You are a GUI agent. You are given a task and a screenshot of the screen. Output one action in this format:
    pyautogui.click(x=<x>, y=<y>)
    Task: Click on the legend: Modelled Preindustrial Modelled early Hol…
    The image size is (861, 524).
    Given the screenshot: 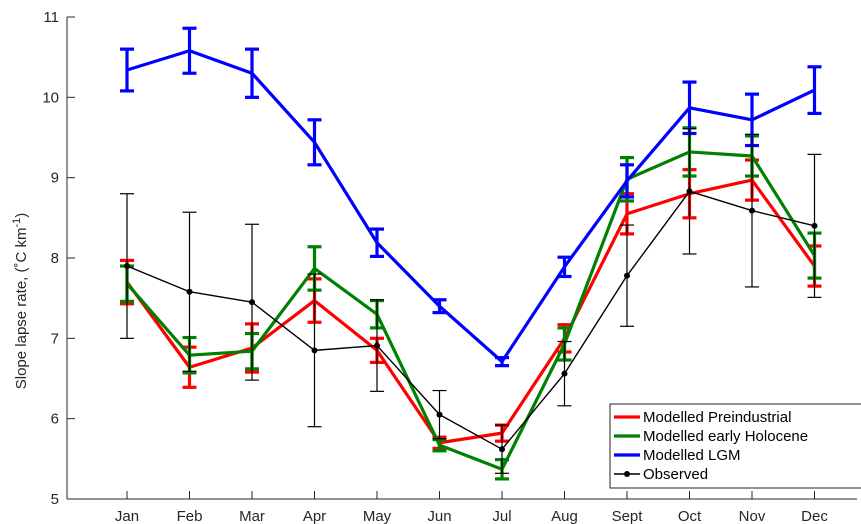 What is the action you would take?
    pyautogui.click(x=735, y=446)
    